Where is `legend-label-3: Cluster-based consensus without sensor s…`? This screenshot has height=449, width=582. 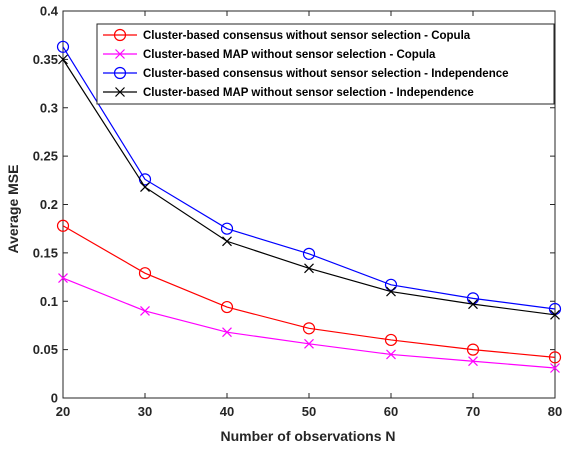
legend-label-3: Cluster-based consensus without sensor s… is located at coordinates (326, 74).